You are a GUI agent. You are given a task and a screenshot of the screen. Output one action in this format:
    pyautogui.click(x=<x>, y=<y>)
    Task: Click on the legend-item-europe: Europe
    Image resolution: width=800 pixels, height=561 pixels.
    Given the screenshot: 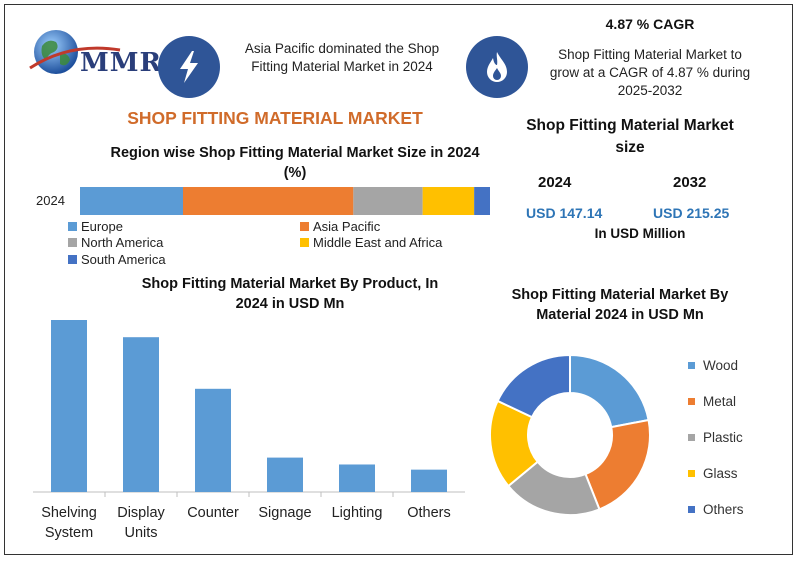 What is the action you would take?
    pyautogui.click(x=95, y=226)
    